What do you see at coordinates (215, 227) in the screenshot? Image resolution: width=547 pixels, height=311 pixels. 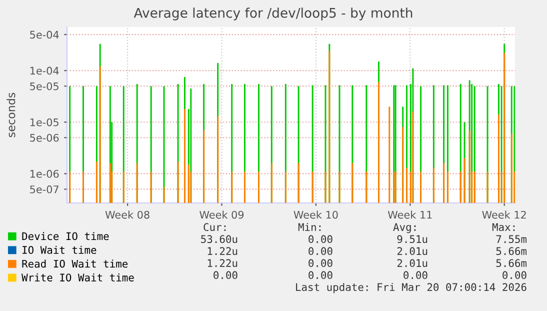 I see `text: Cur:` at bounding box center [215, 227].